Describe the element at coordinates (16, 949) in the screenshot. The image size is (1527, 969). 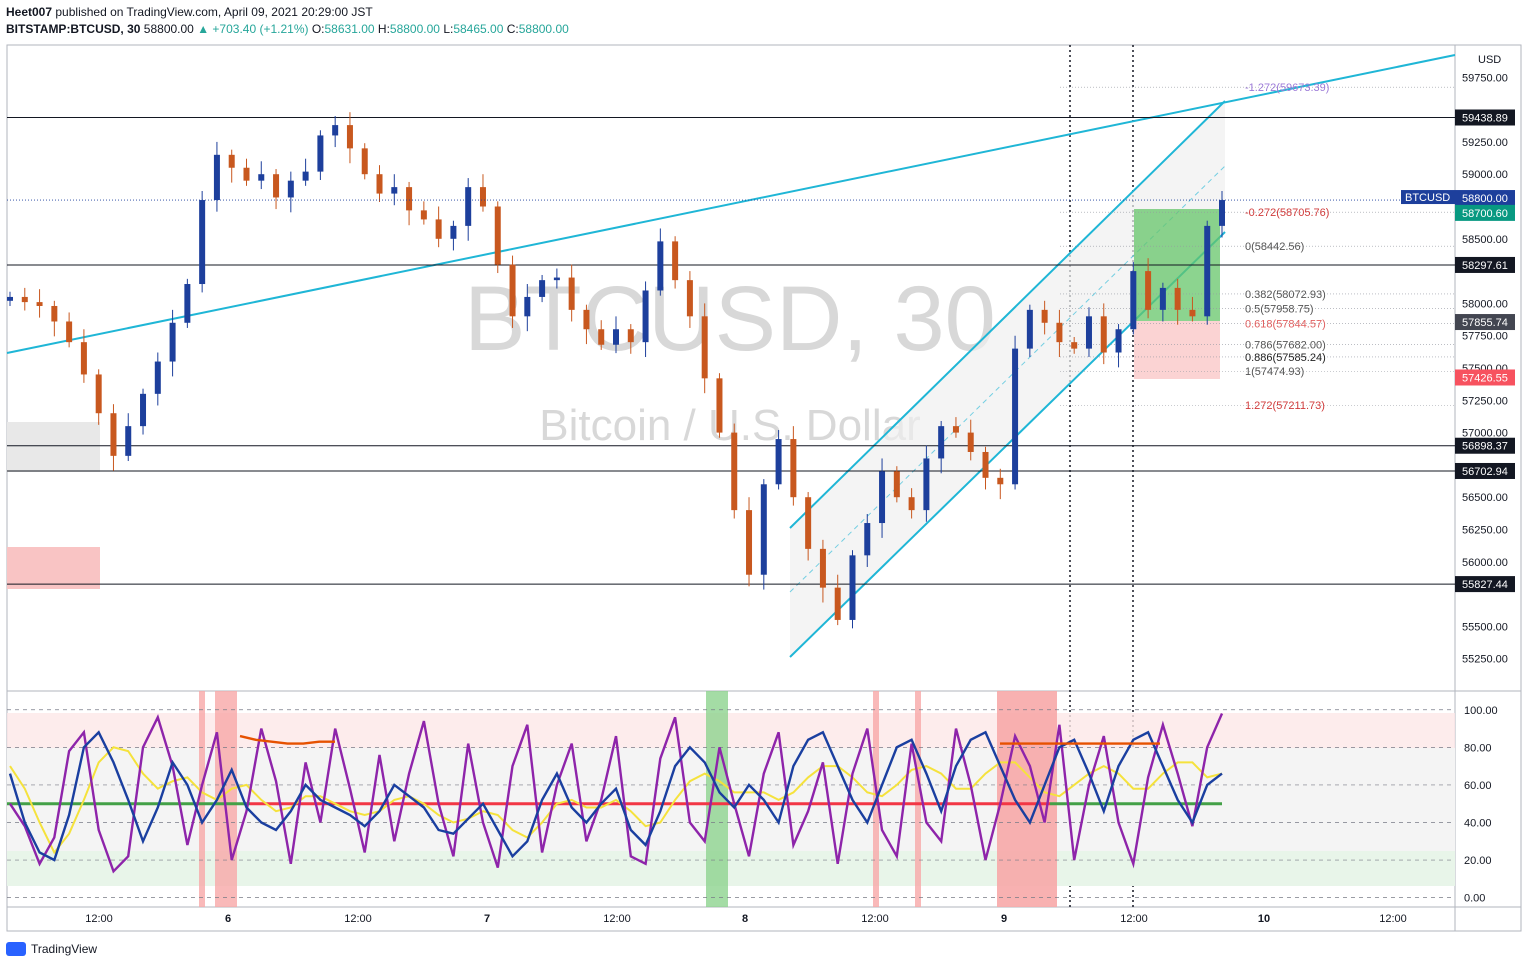
I see `tradingview-logo-icon` at that location.